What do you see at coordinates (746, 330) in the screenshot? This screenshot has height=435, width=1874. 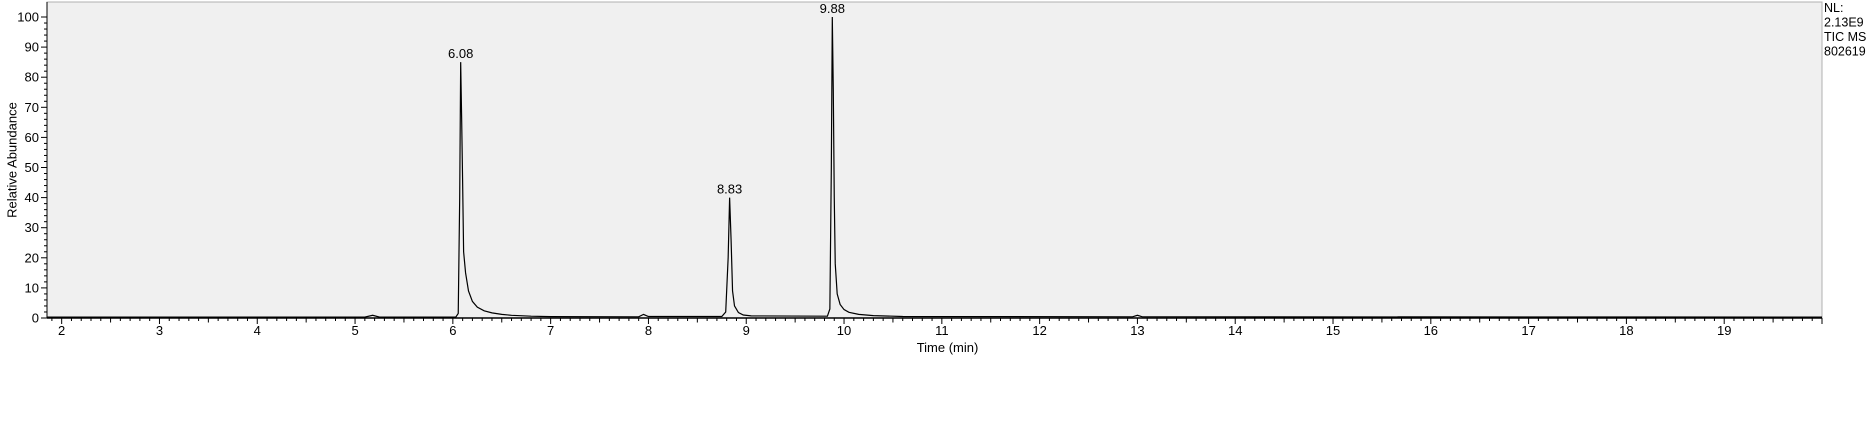 I see `x-tick-label: 9` at bounding box center [746, 330].